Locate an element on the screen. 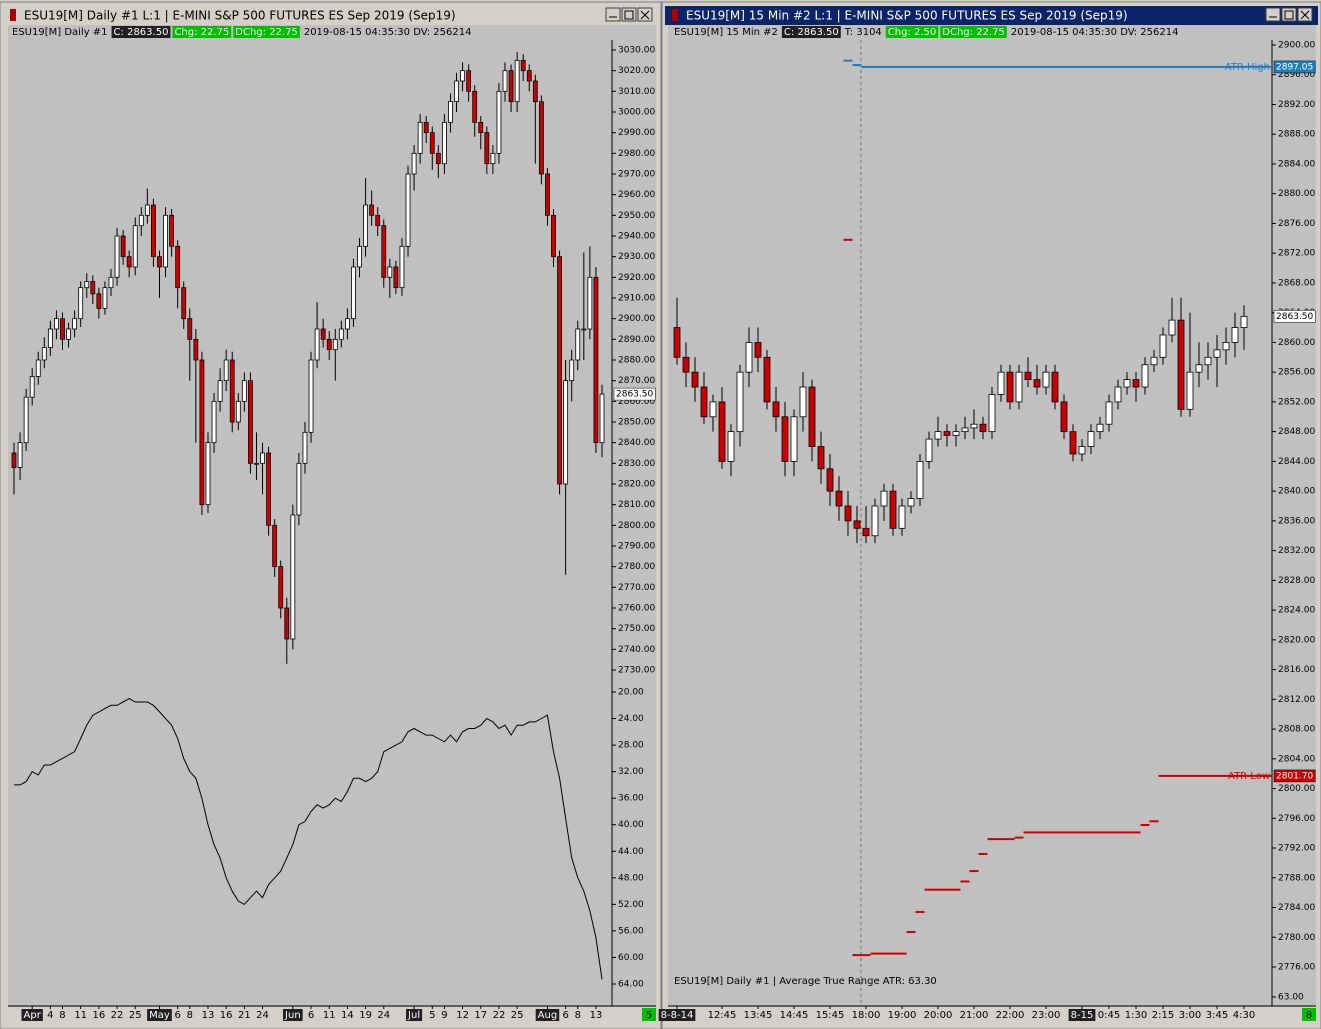  x-tick-label-bg is located at coordinates (32, 1015).